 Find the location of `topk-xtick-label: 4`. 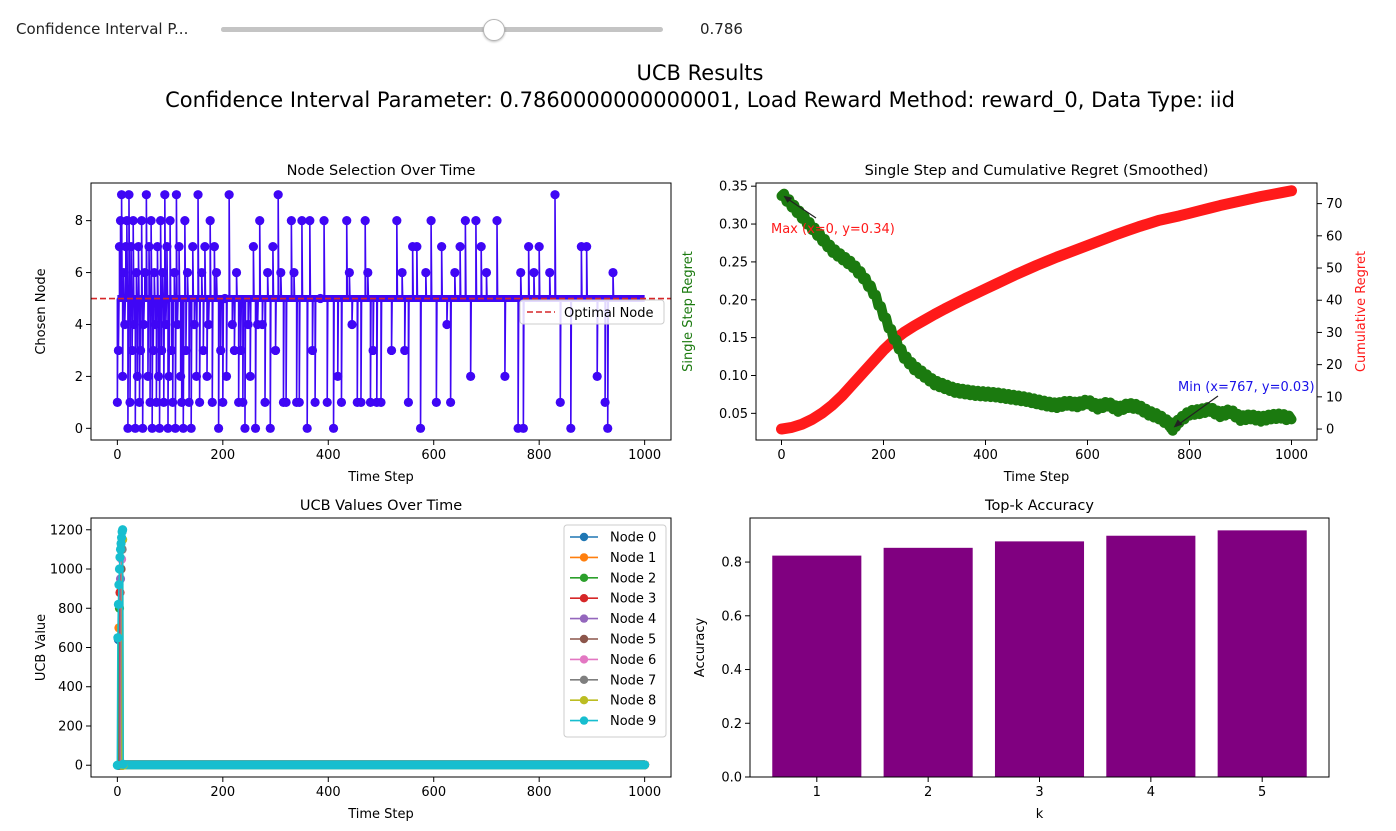

topk-xtick-label: 4 is located at coordinates (1151, 792).